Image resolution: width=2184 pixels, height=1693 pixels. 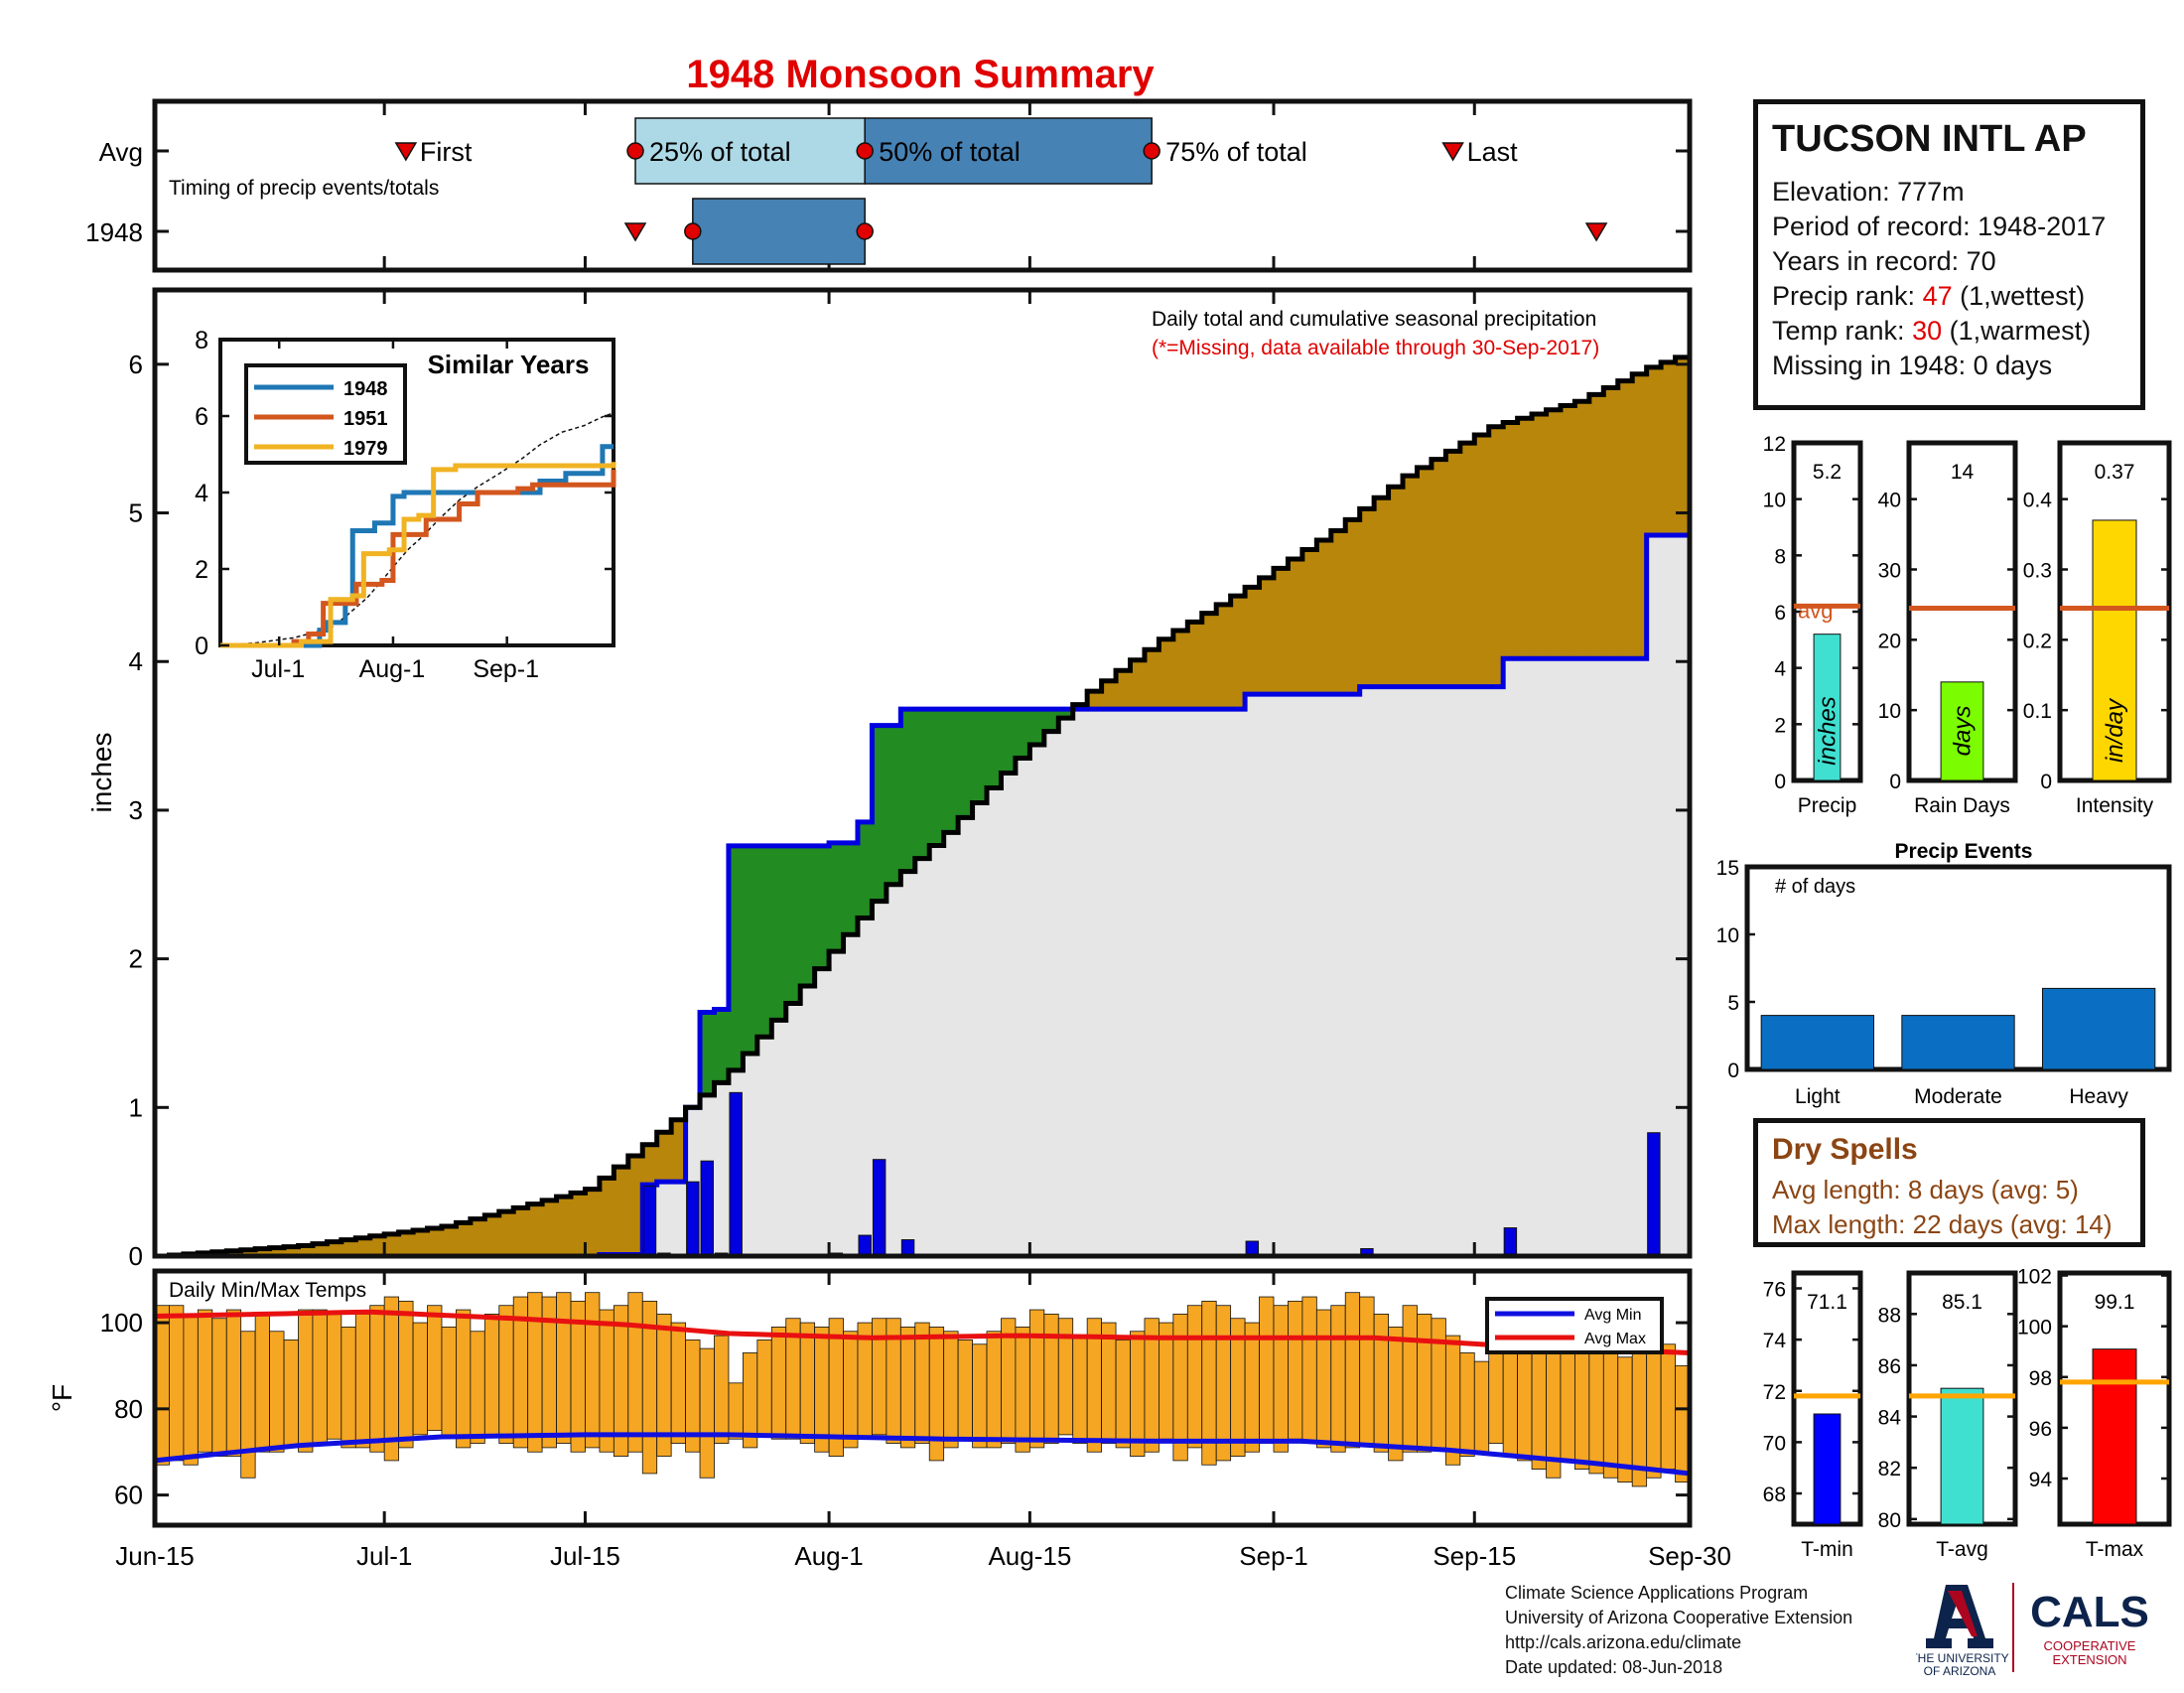 I want to click on inset-ytick-label: 8, so click(x=201, y=341).